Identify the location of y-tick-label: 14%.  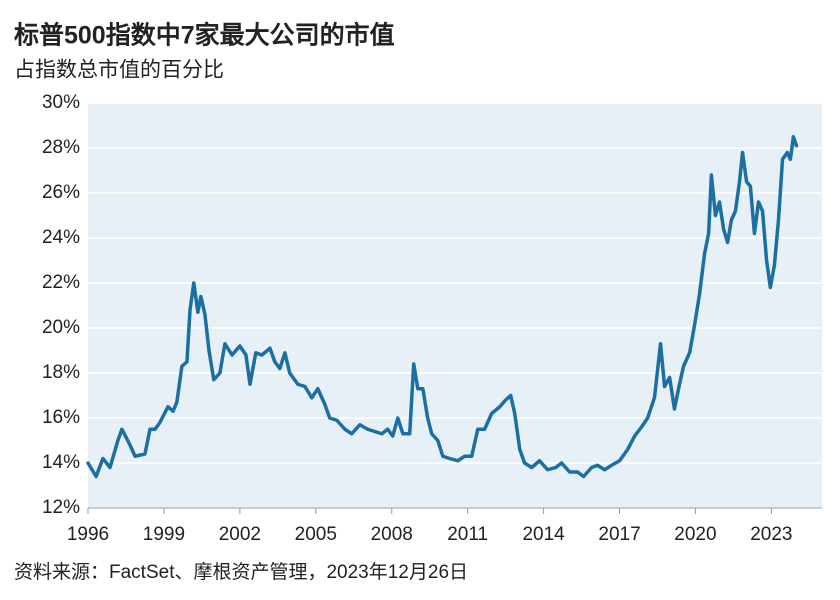
(61, 462).